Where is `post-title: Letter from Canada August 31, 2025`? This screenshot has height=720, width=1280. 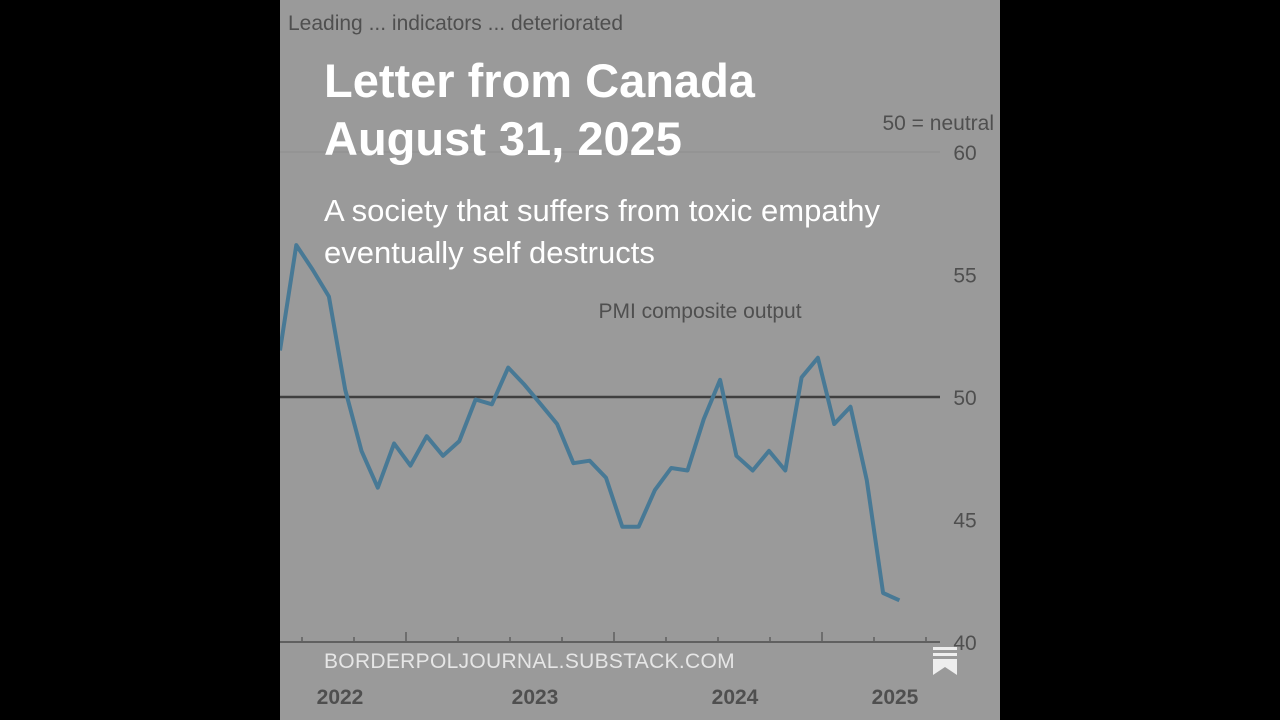 post-title: Letter from Canada August 31, 2025 is located at coordinates (539, 110).